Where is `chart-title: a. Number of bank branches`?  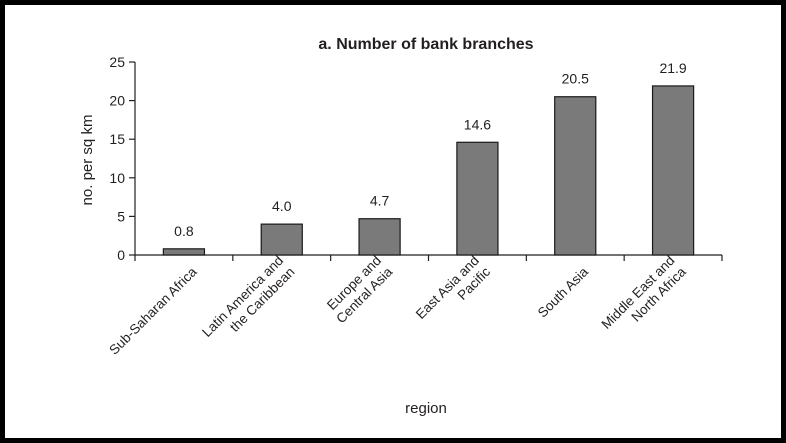 chart-title: a. Number of bank branches is located at coordinates (425, 44).